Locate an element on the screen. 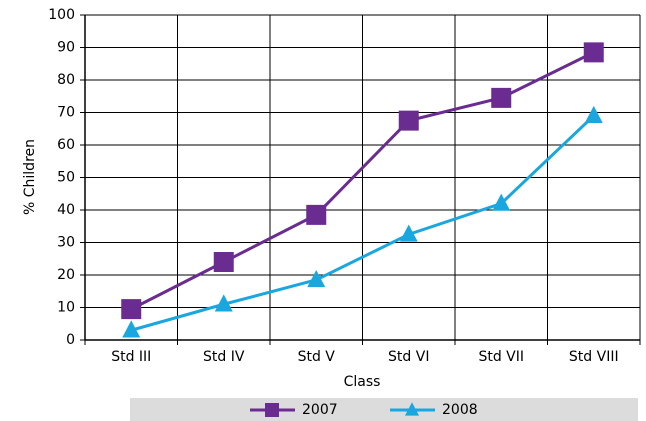 The width and height of the screenshot is (646, 421). x-tick-label: Std VI is located at coordinates (408, 357).